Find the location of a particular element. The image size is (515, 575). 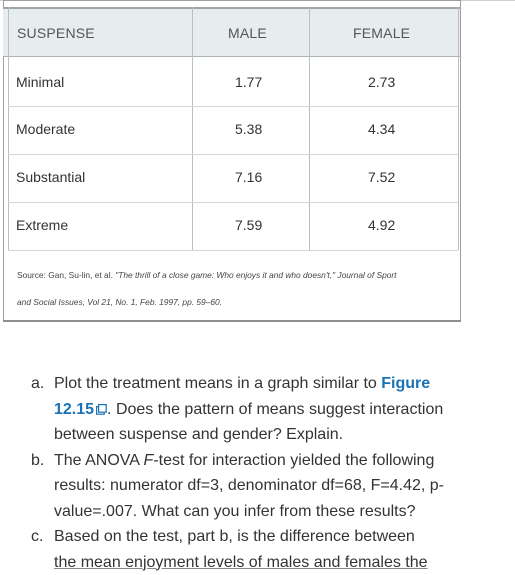

question-b-italic: F is located at coordinates (148, 460).